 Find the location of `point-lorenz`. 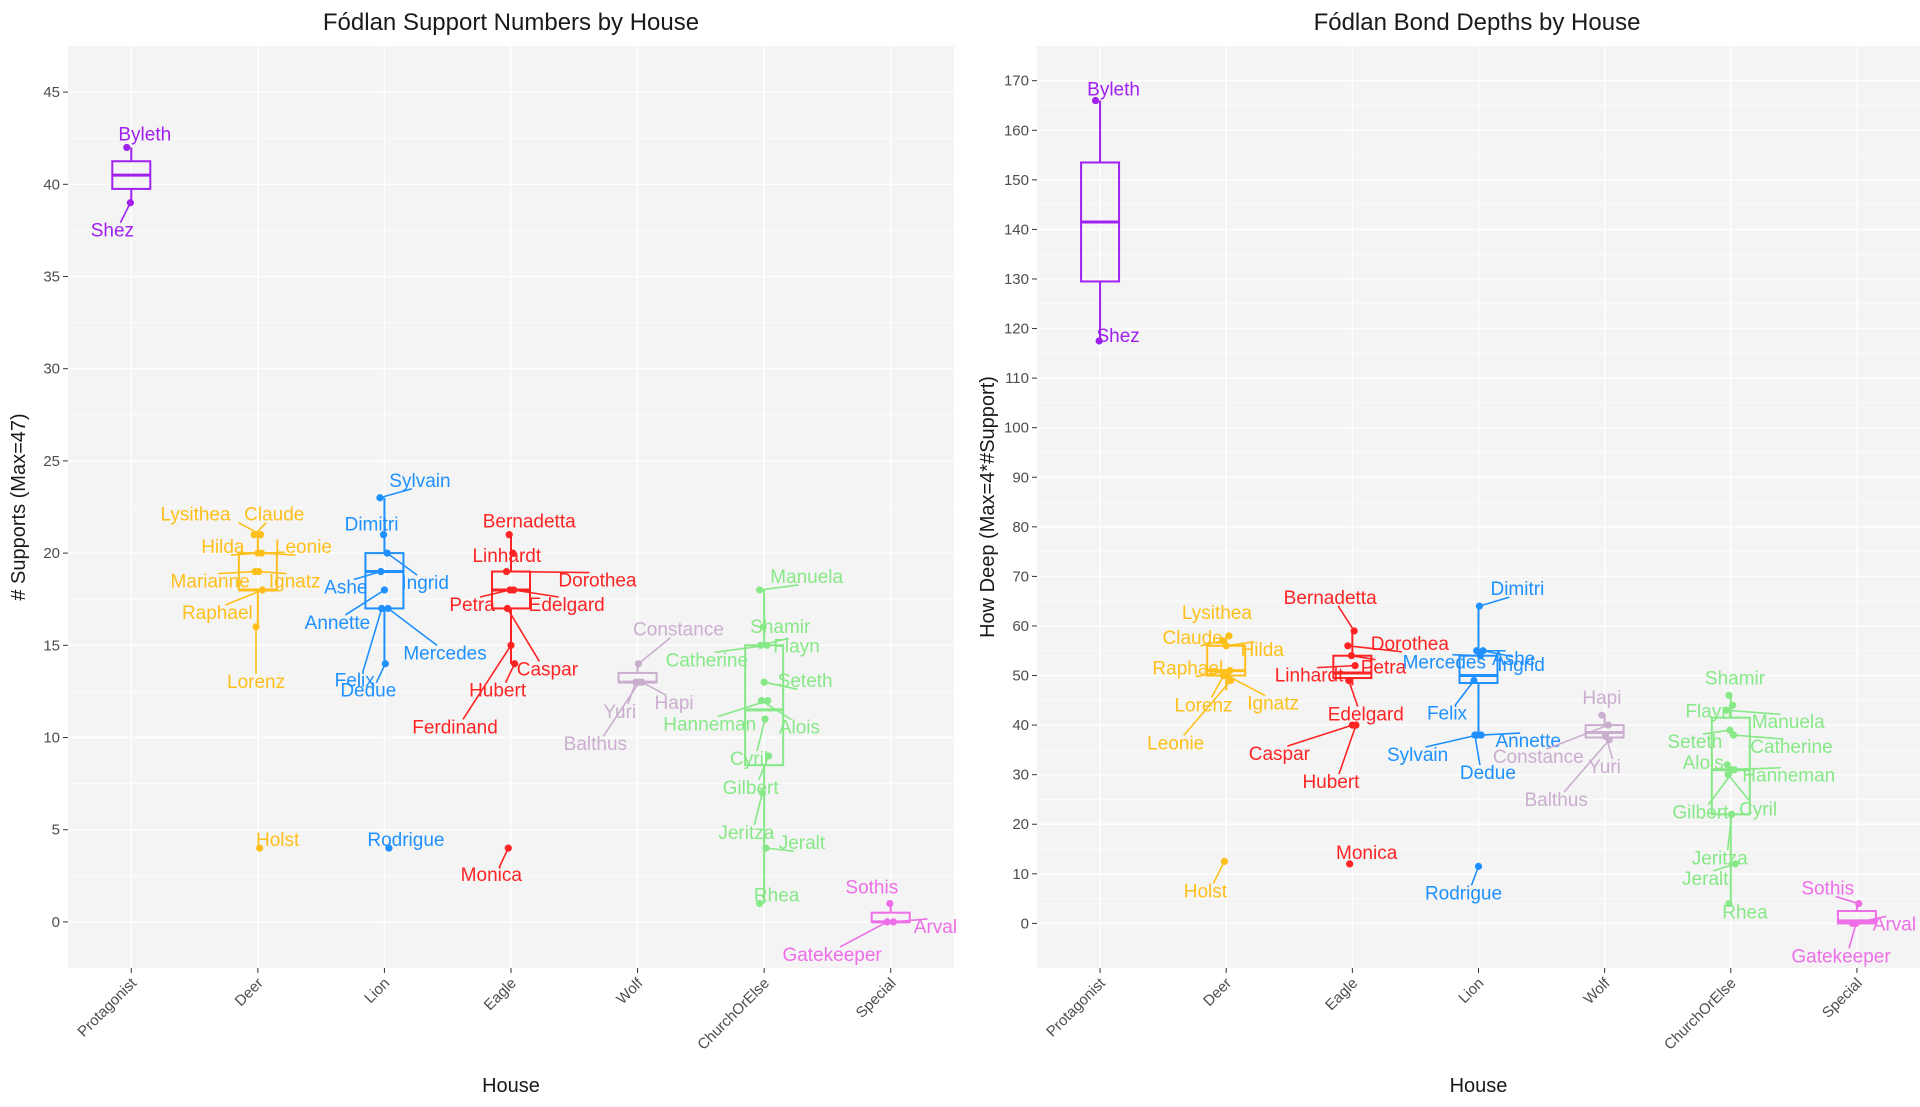

point-lorenz is located at coordinates (256, 627).